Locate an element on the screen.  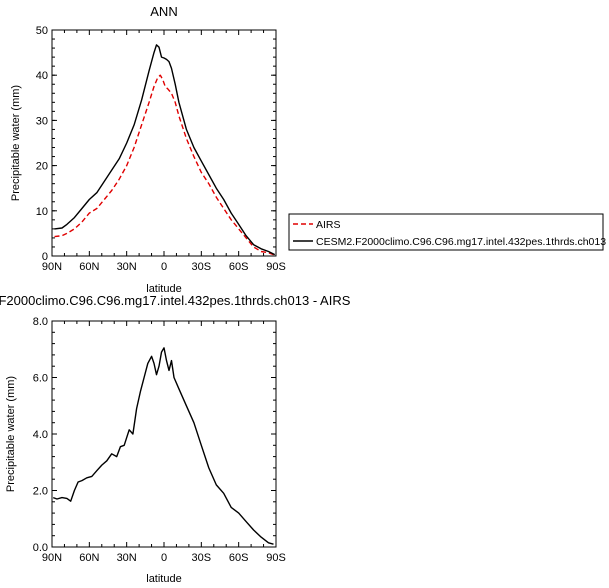
top-x-axis-label: latitude is located at coordinates (163, 289).